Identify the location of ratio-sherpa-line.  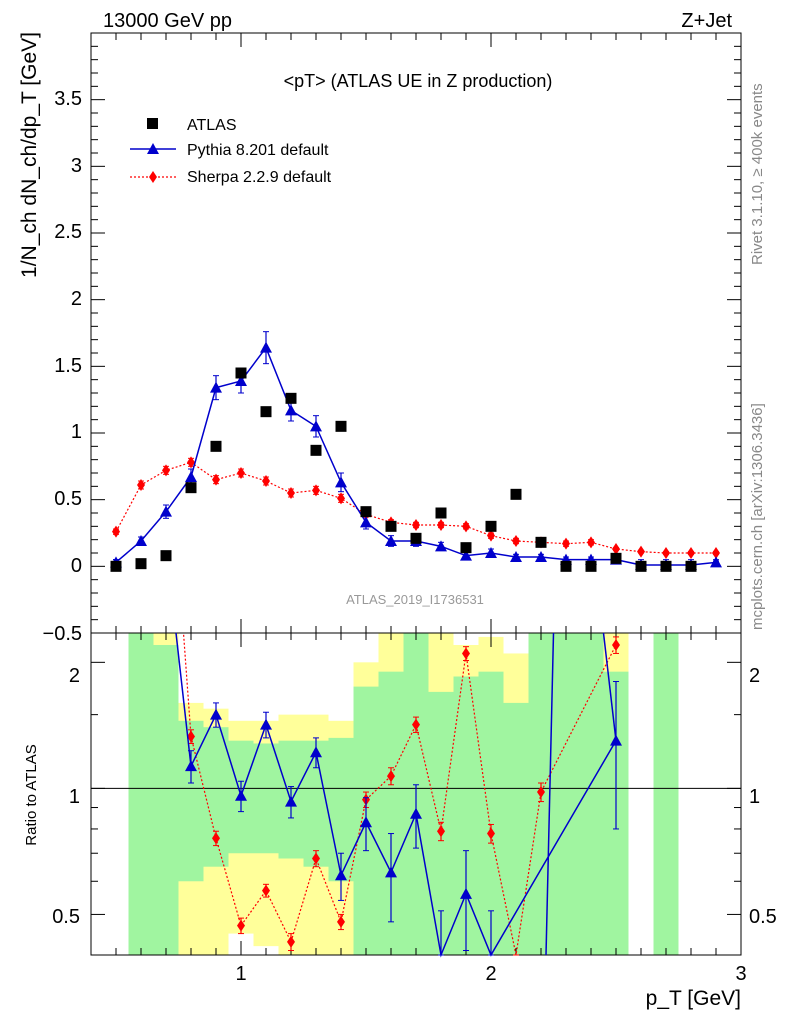
(187, 684).